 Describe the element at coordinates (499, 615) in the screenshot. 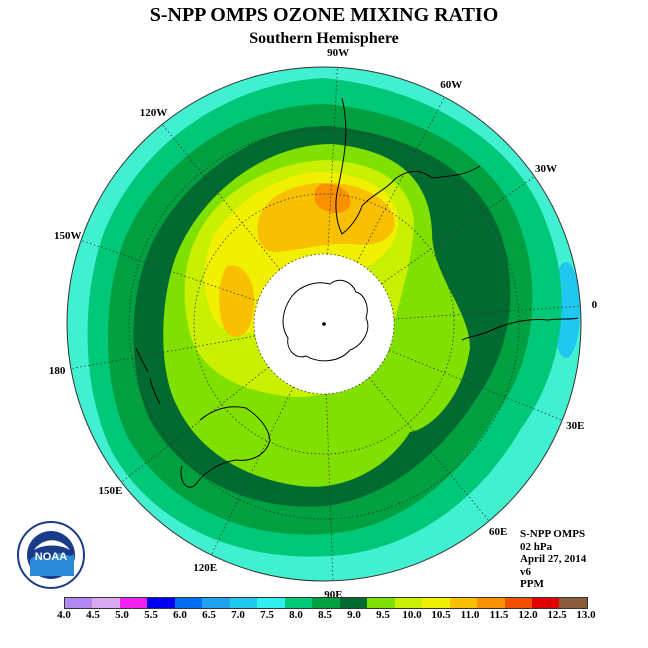

I see `colorbar-tick-label: 11.5` at that location.